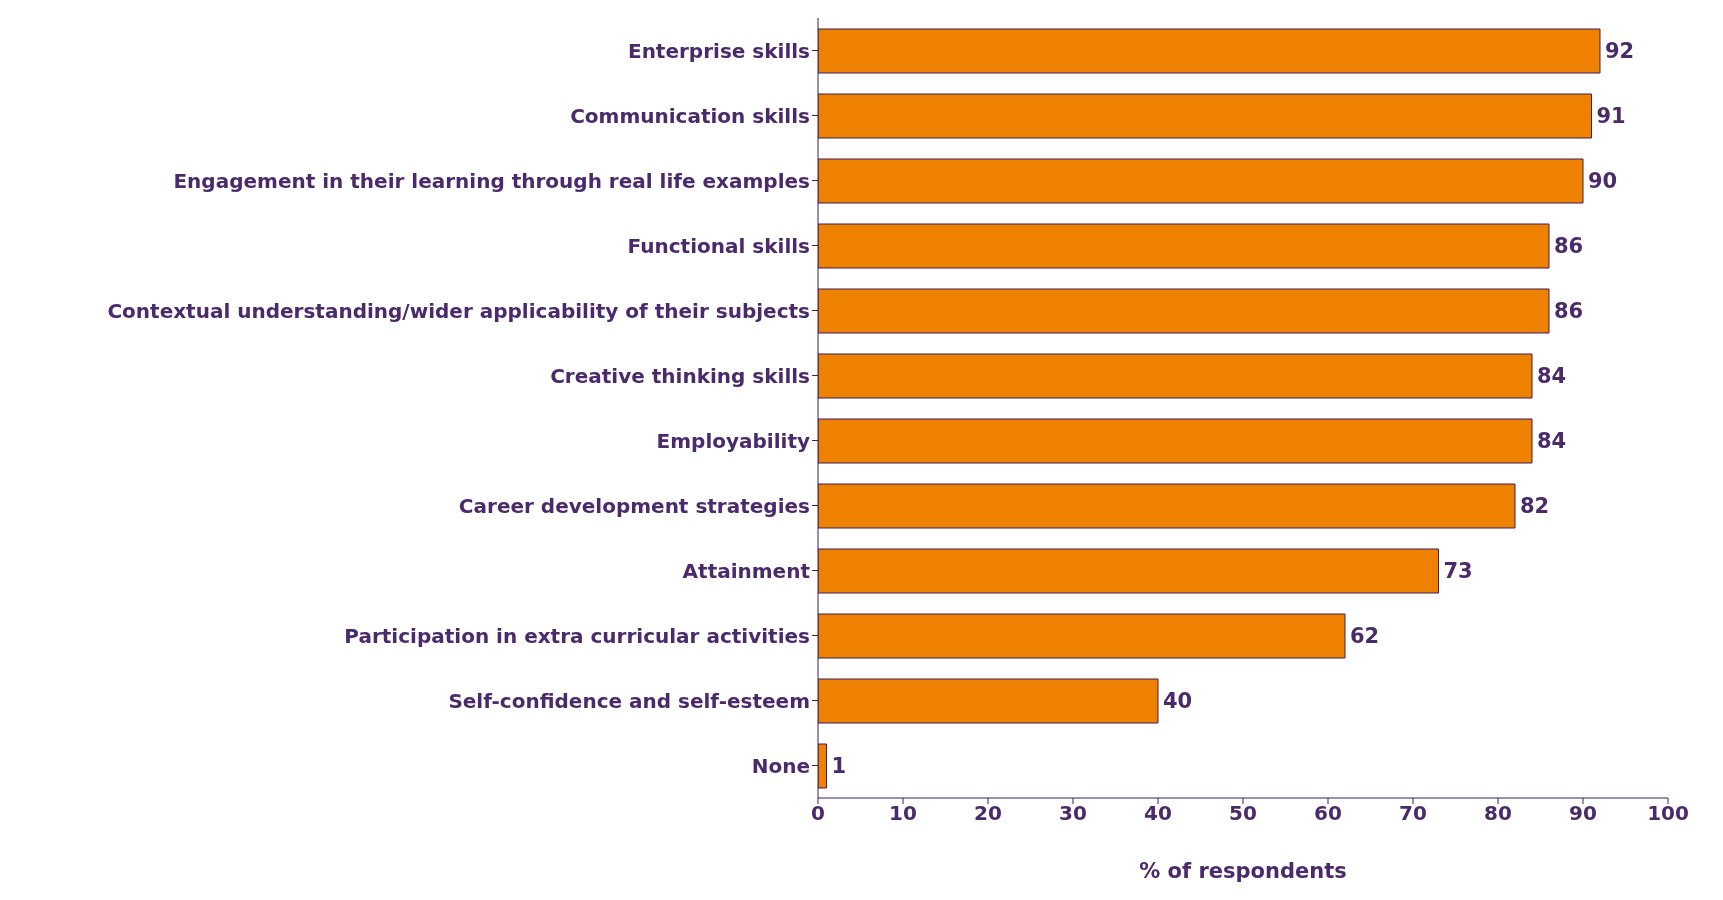 Image resolution: width=1723 pixels, height=900 pixels. I want to click on x-tick-label: 50, so click(1243, 813).